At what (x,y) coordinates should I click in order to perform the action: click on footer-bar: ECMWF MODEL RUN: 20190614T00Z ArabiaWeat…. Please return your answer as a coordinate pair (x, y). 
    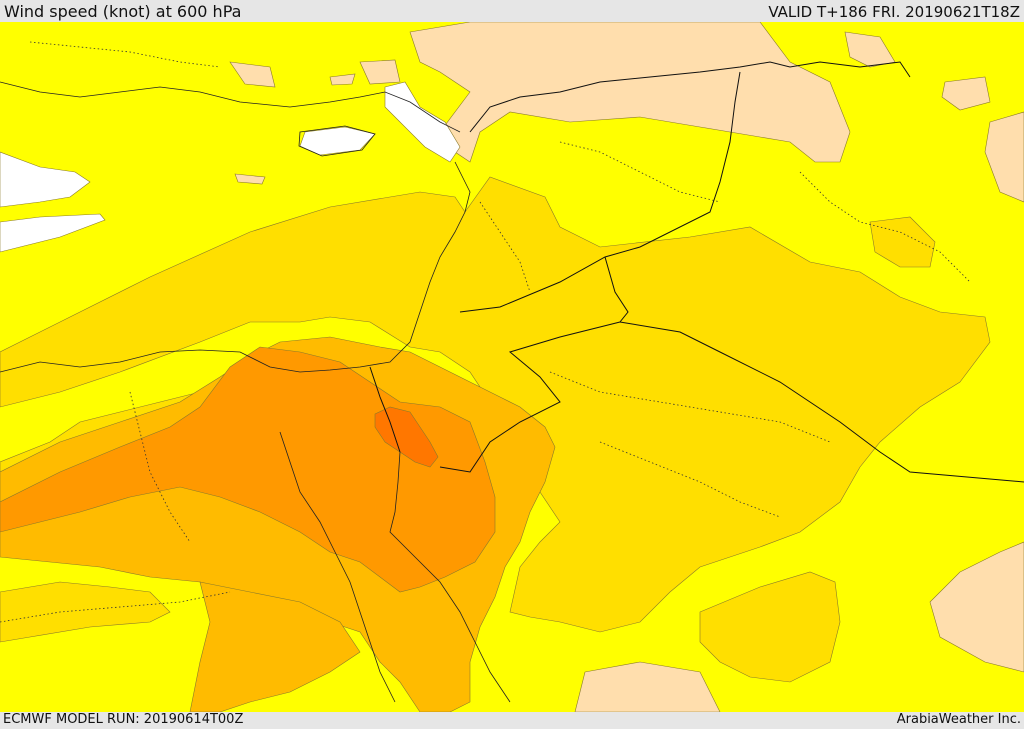
    Looking at the image, I should click on (512, 720).